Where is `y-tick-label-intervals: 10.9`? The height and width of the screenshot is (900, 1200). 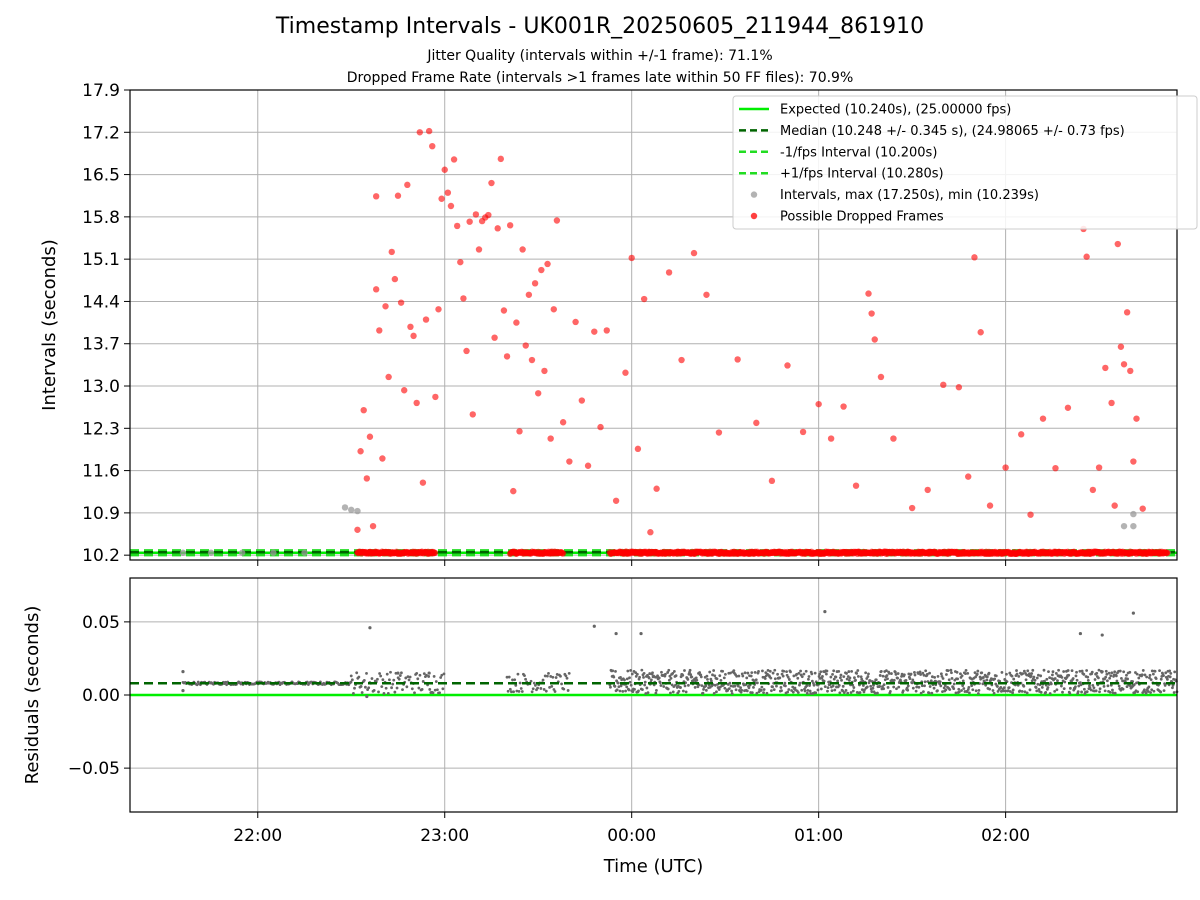 y-tick-label-intervals: 10.9 is located at coordinates (101, 514).